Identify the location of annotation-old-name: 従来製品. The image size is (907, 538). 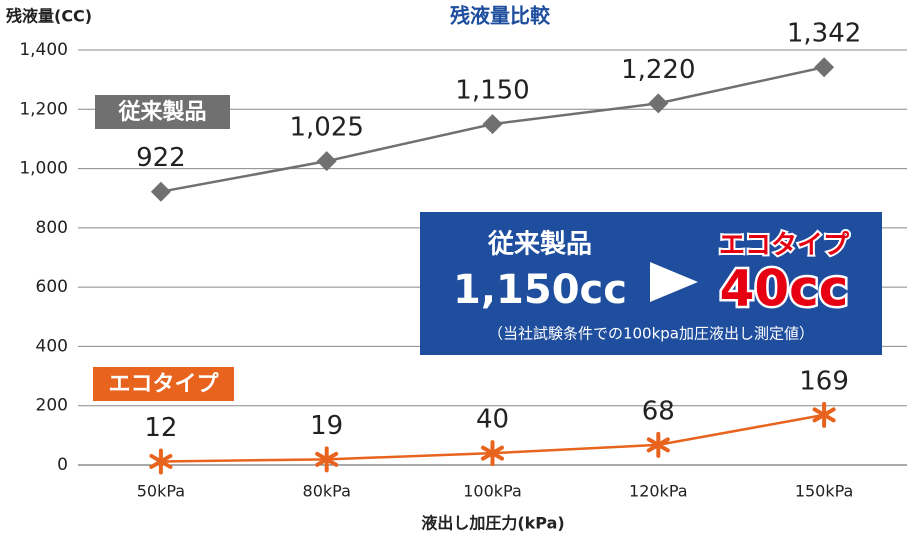
(539, 245).